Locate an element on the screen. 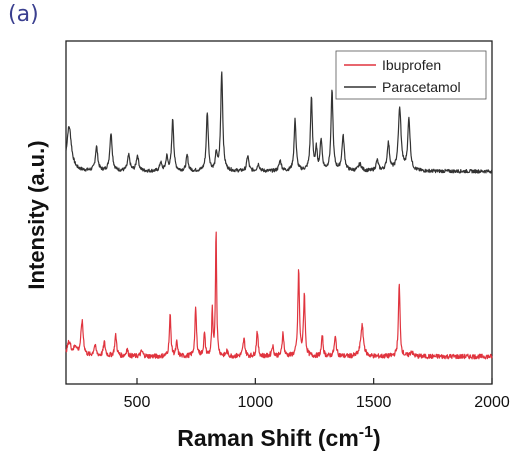  legend: Ibuprofen Paracetamol is located at coordinates (411, 75).